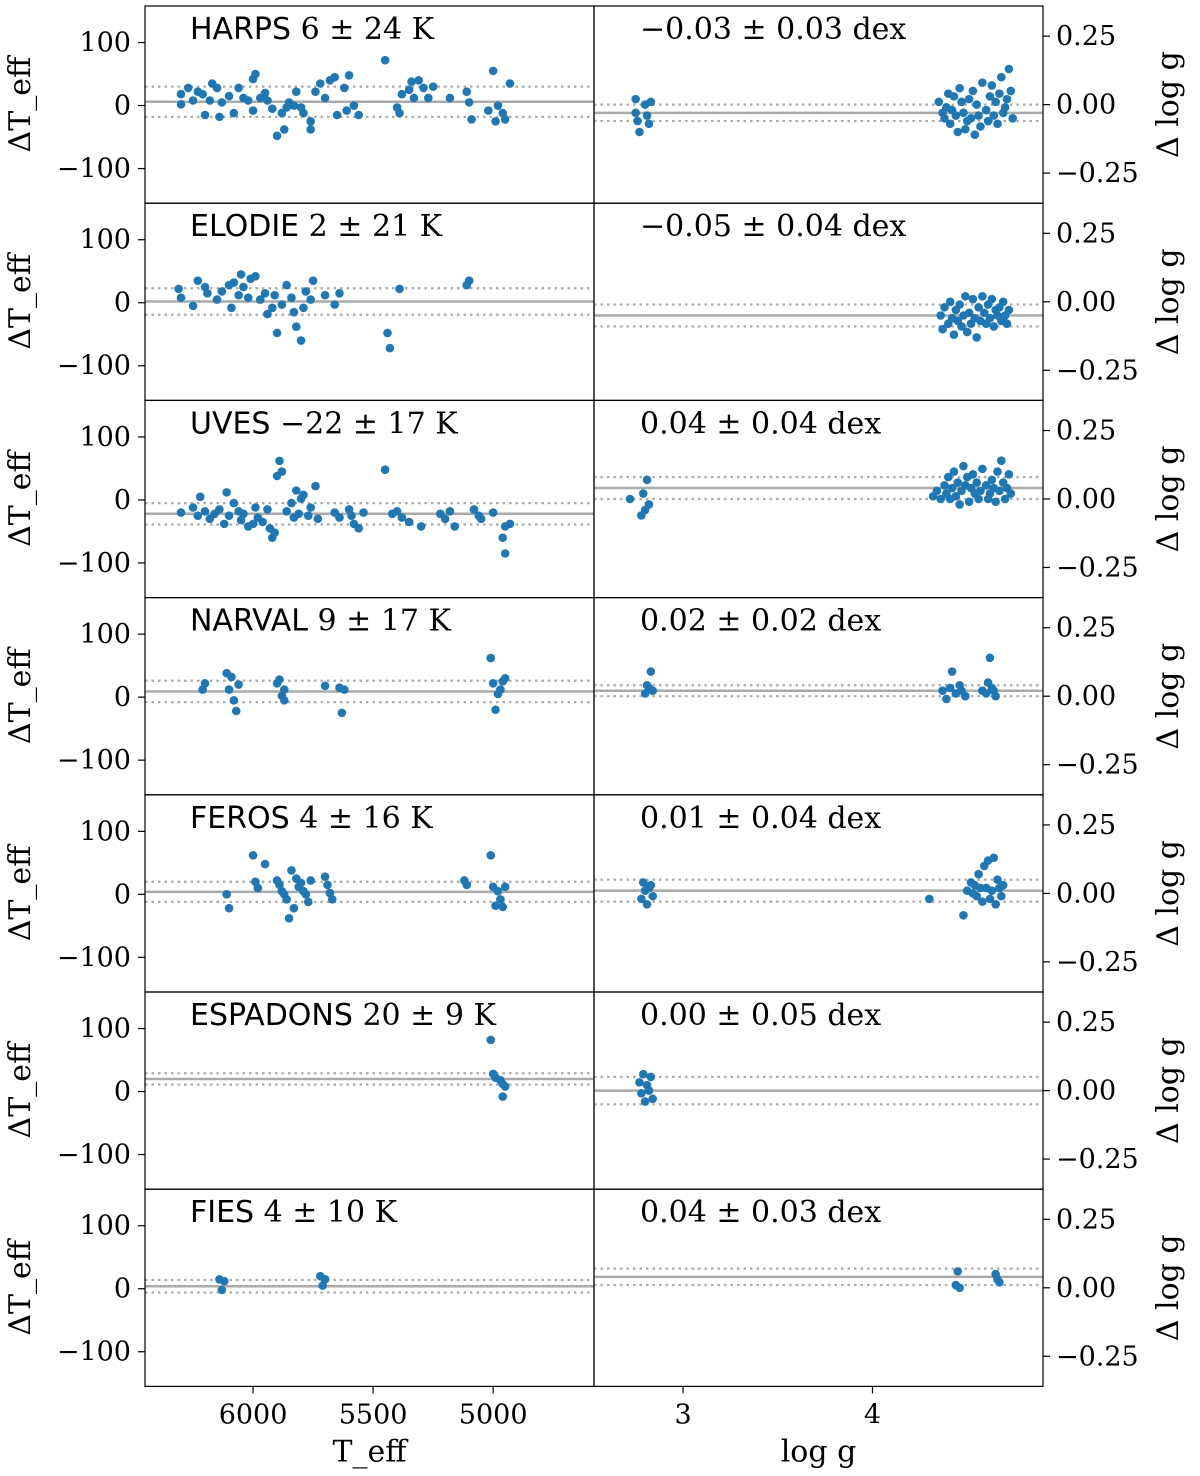  Describe the element at coordinates (373, 1414) in the screenshot. I see `teff-x-tick-label: 5500` at that location.